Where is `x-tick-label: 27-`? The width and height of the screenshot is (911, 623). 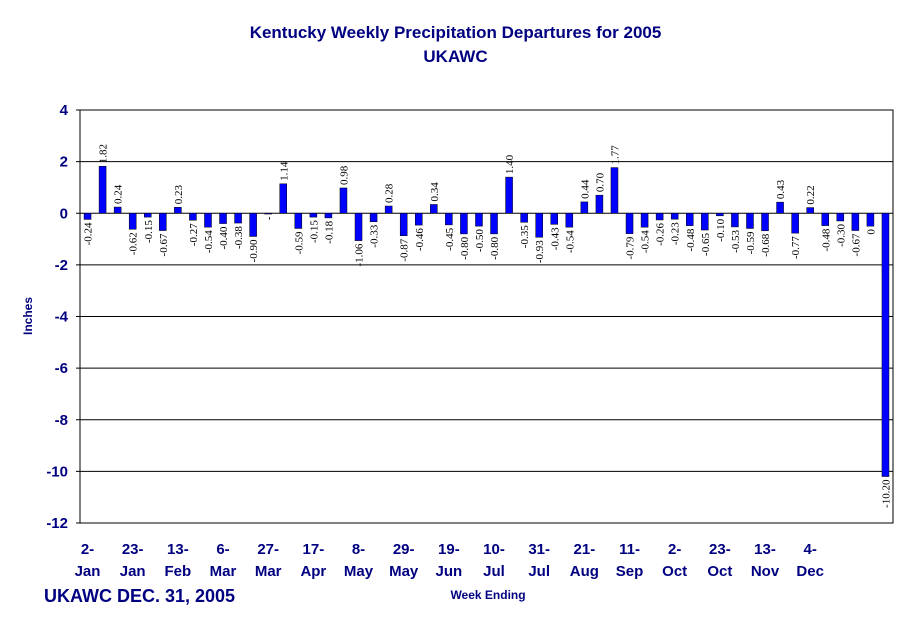 x-tick-label: 27- is located at coordinates (268, 549).